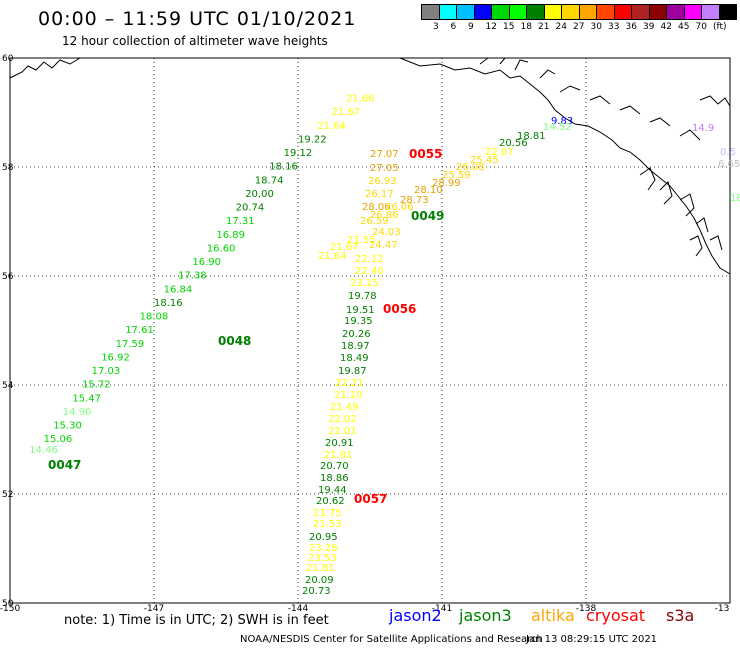 The image size is (740, 650). What do you see at coordinates (684, 27) in the screenshot?
I see `legend-label: 45` at bounding box center [684, 27].